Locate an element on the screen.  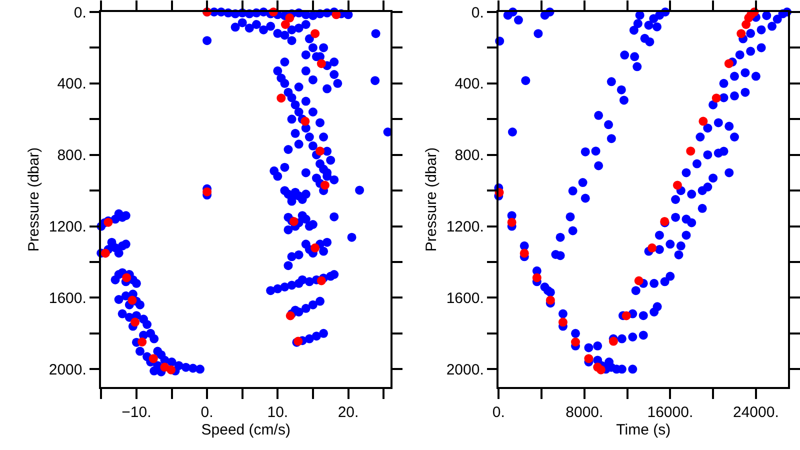
x-tick-label: 20. is located at coordinates (348, 412).